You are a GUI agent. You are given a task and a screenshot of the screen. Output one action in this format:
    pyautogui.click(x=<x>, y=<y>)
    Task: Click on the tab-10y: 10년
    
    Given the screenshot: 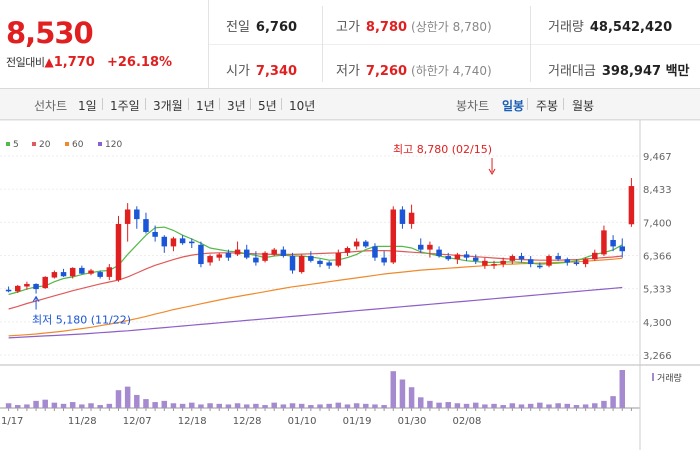 What is the action you would take?
    pyautogui.click(x=302, y=106)
    